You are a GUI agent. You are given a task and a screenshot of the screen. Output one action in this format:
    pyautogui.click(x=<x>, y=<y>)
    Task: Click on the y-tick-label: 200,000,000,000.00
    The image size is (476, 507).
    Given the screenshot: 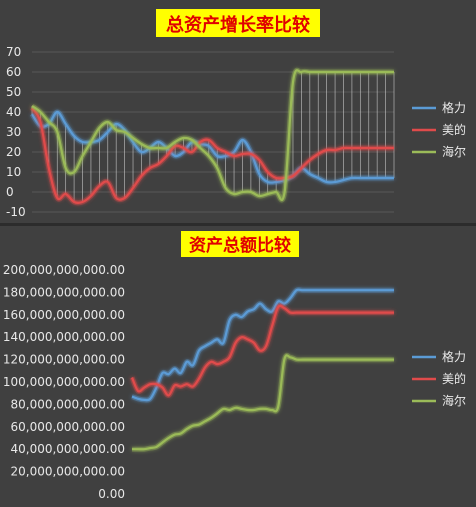 What is the action you would take?
    pyautogui.click(x=64, y=270)
    